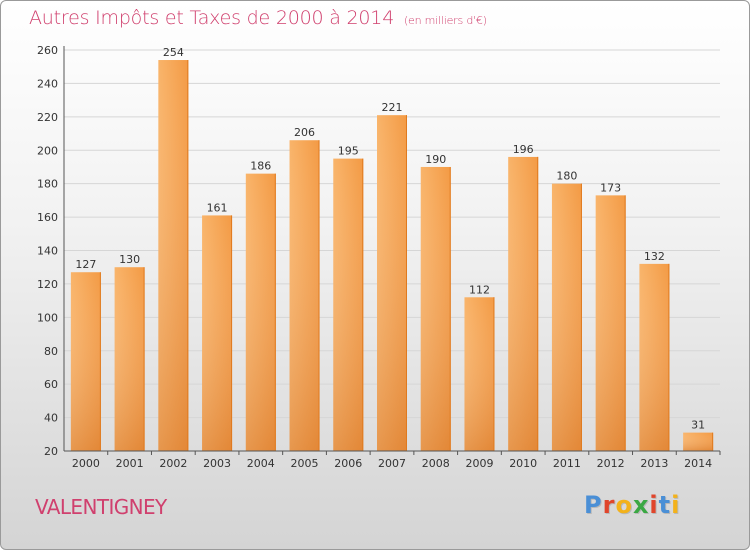 Image resolution: width=750 pixels, height=550 pixels. Describe the element at coordinates (304, 132) in the screenshot. I see `bar-value-label: 206` at that location.